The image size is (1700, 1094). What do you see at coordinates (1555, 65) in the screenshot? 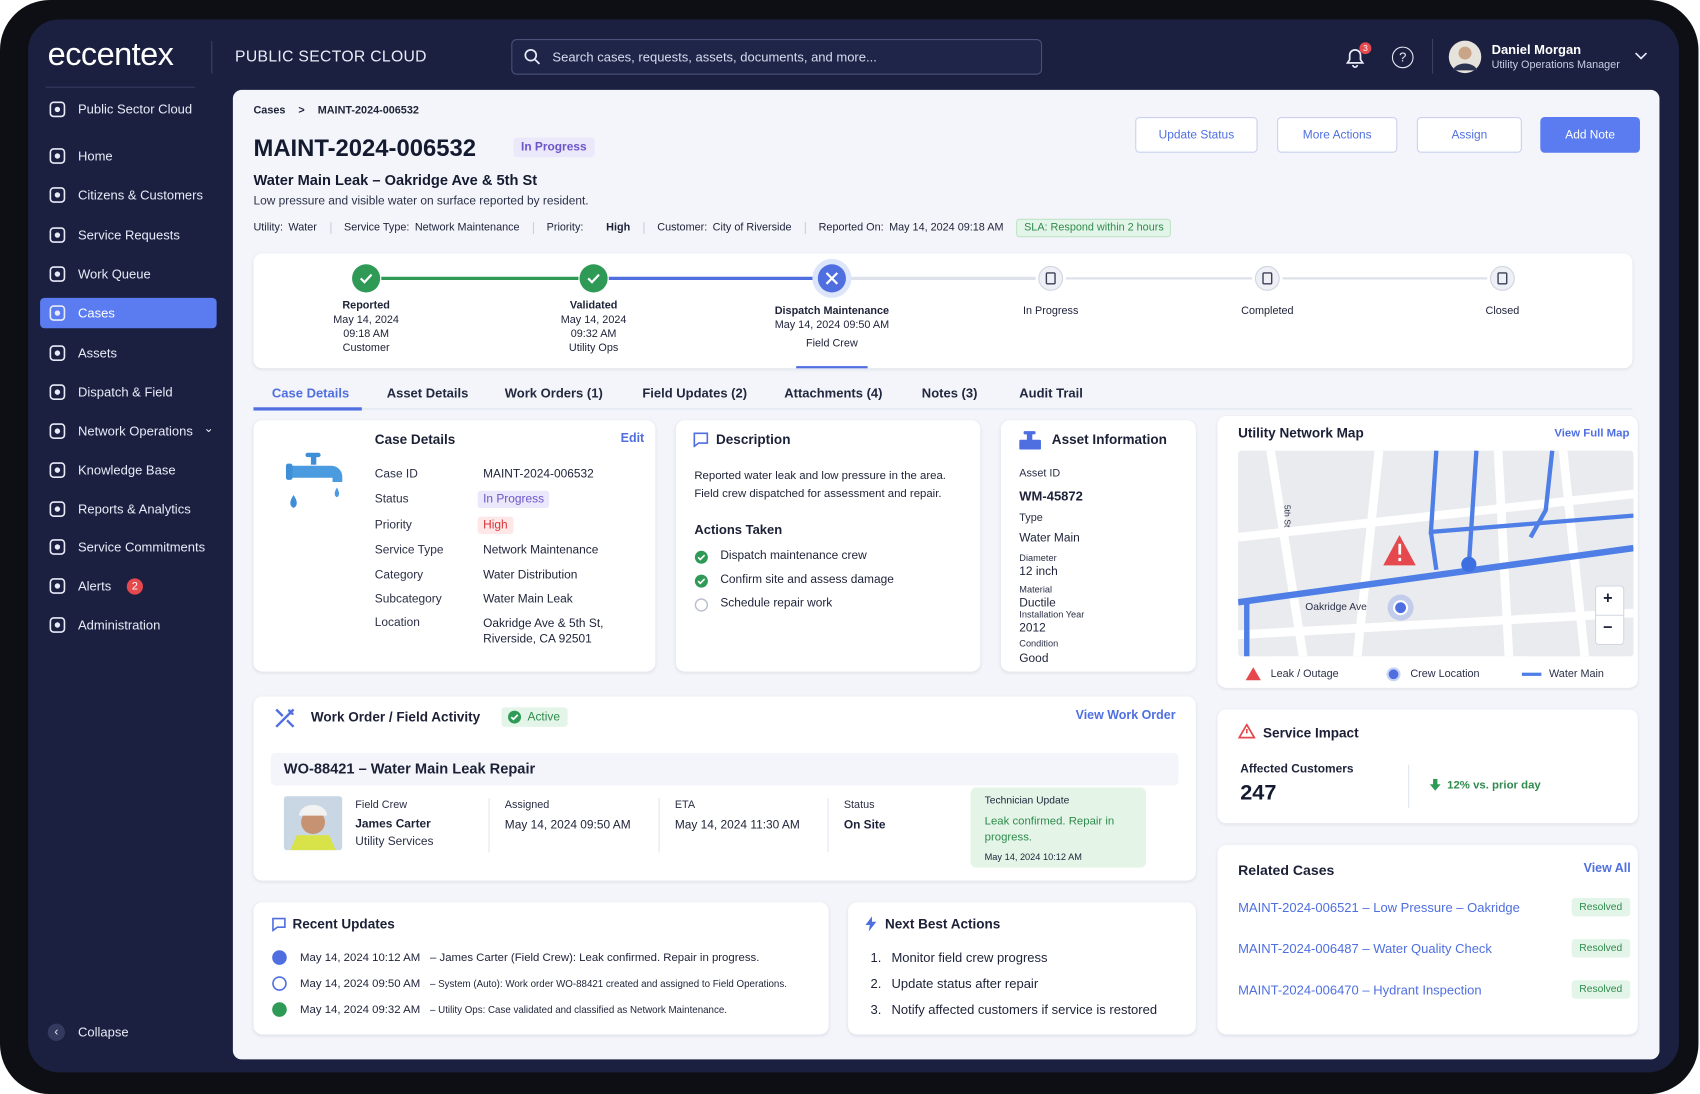
I see `user-role: Utility Operations Manager` at bounding box center [1555, 65].